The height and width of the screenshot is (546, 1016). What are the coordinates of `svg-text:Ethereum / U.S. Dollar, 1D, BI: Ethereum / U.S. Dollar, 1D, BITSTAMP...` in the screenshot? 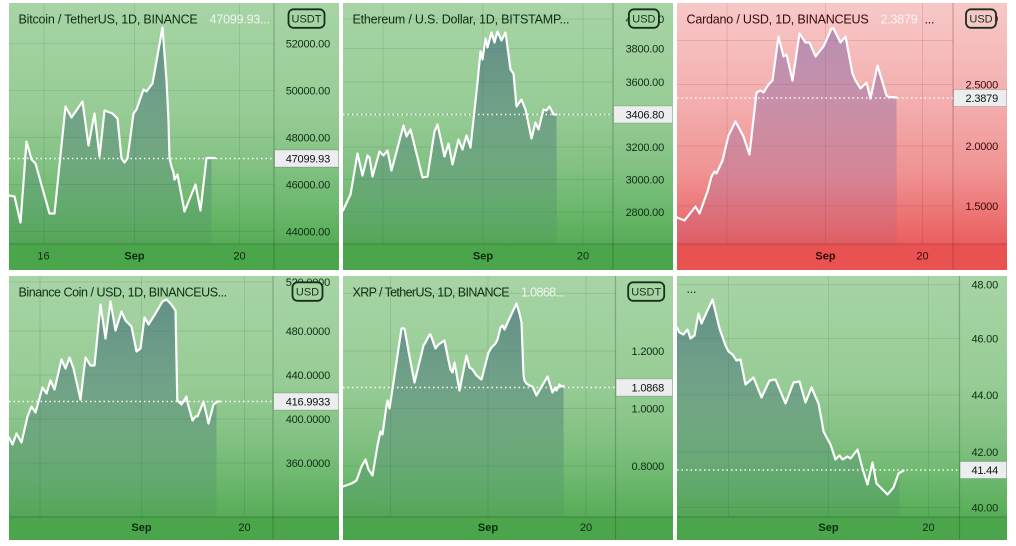 It's located at (460, 19).